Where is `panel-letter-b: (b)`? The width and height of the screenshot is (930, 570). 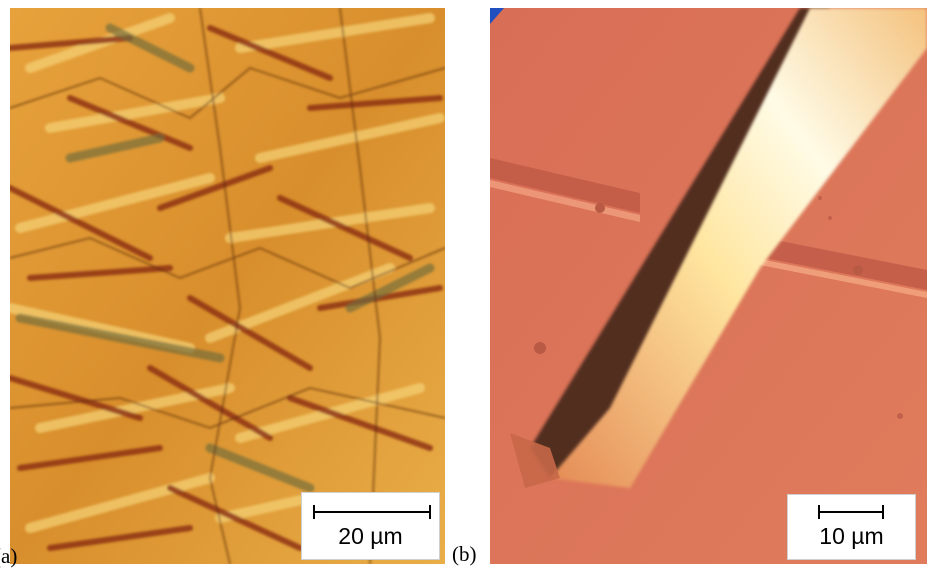 panel-letter-b: (b) is located at coordinates (464, 554).